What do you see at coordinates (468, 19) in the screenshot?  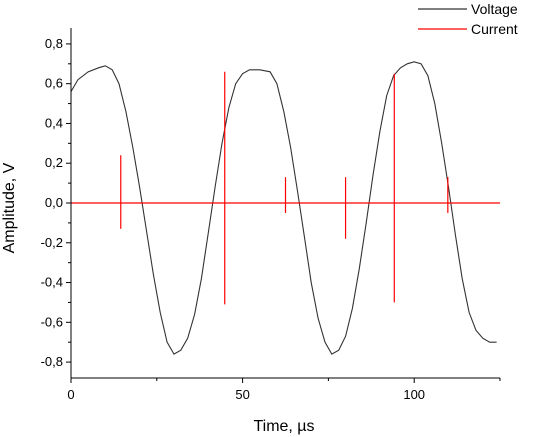 I see `legend: Voltage Current` at bounding box center [468, 19].